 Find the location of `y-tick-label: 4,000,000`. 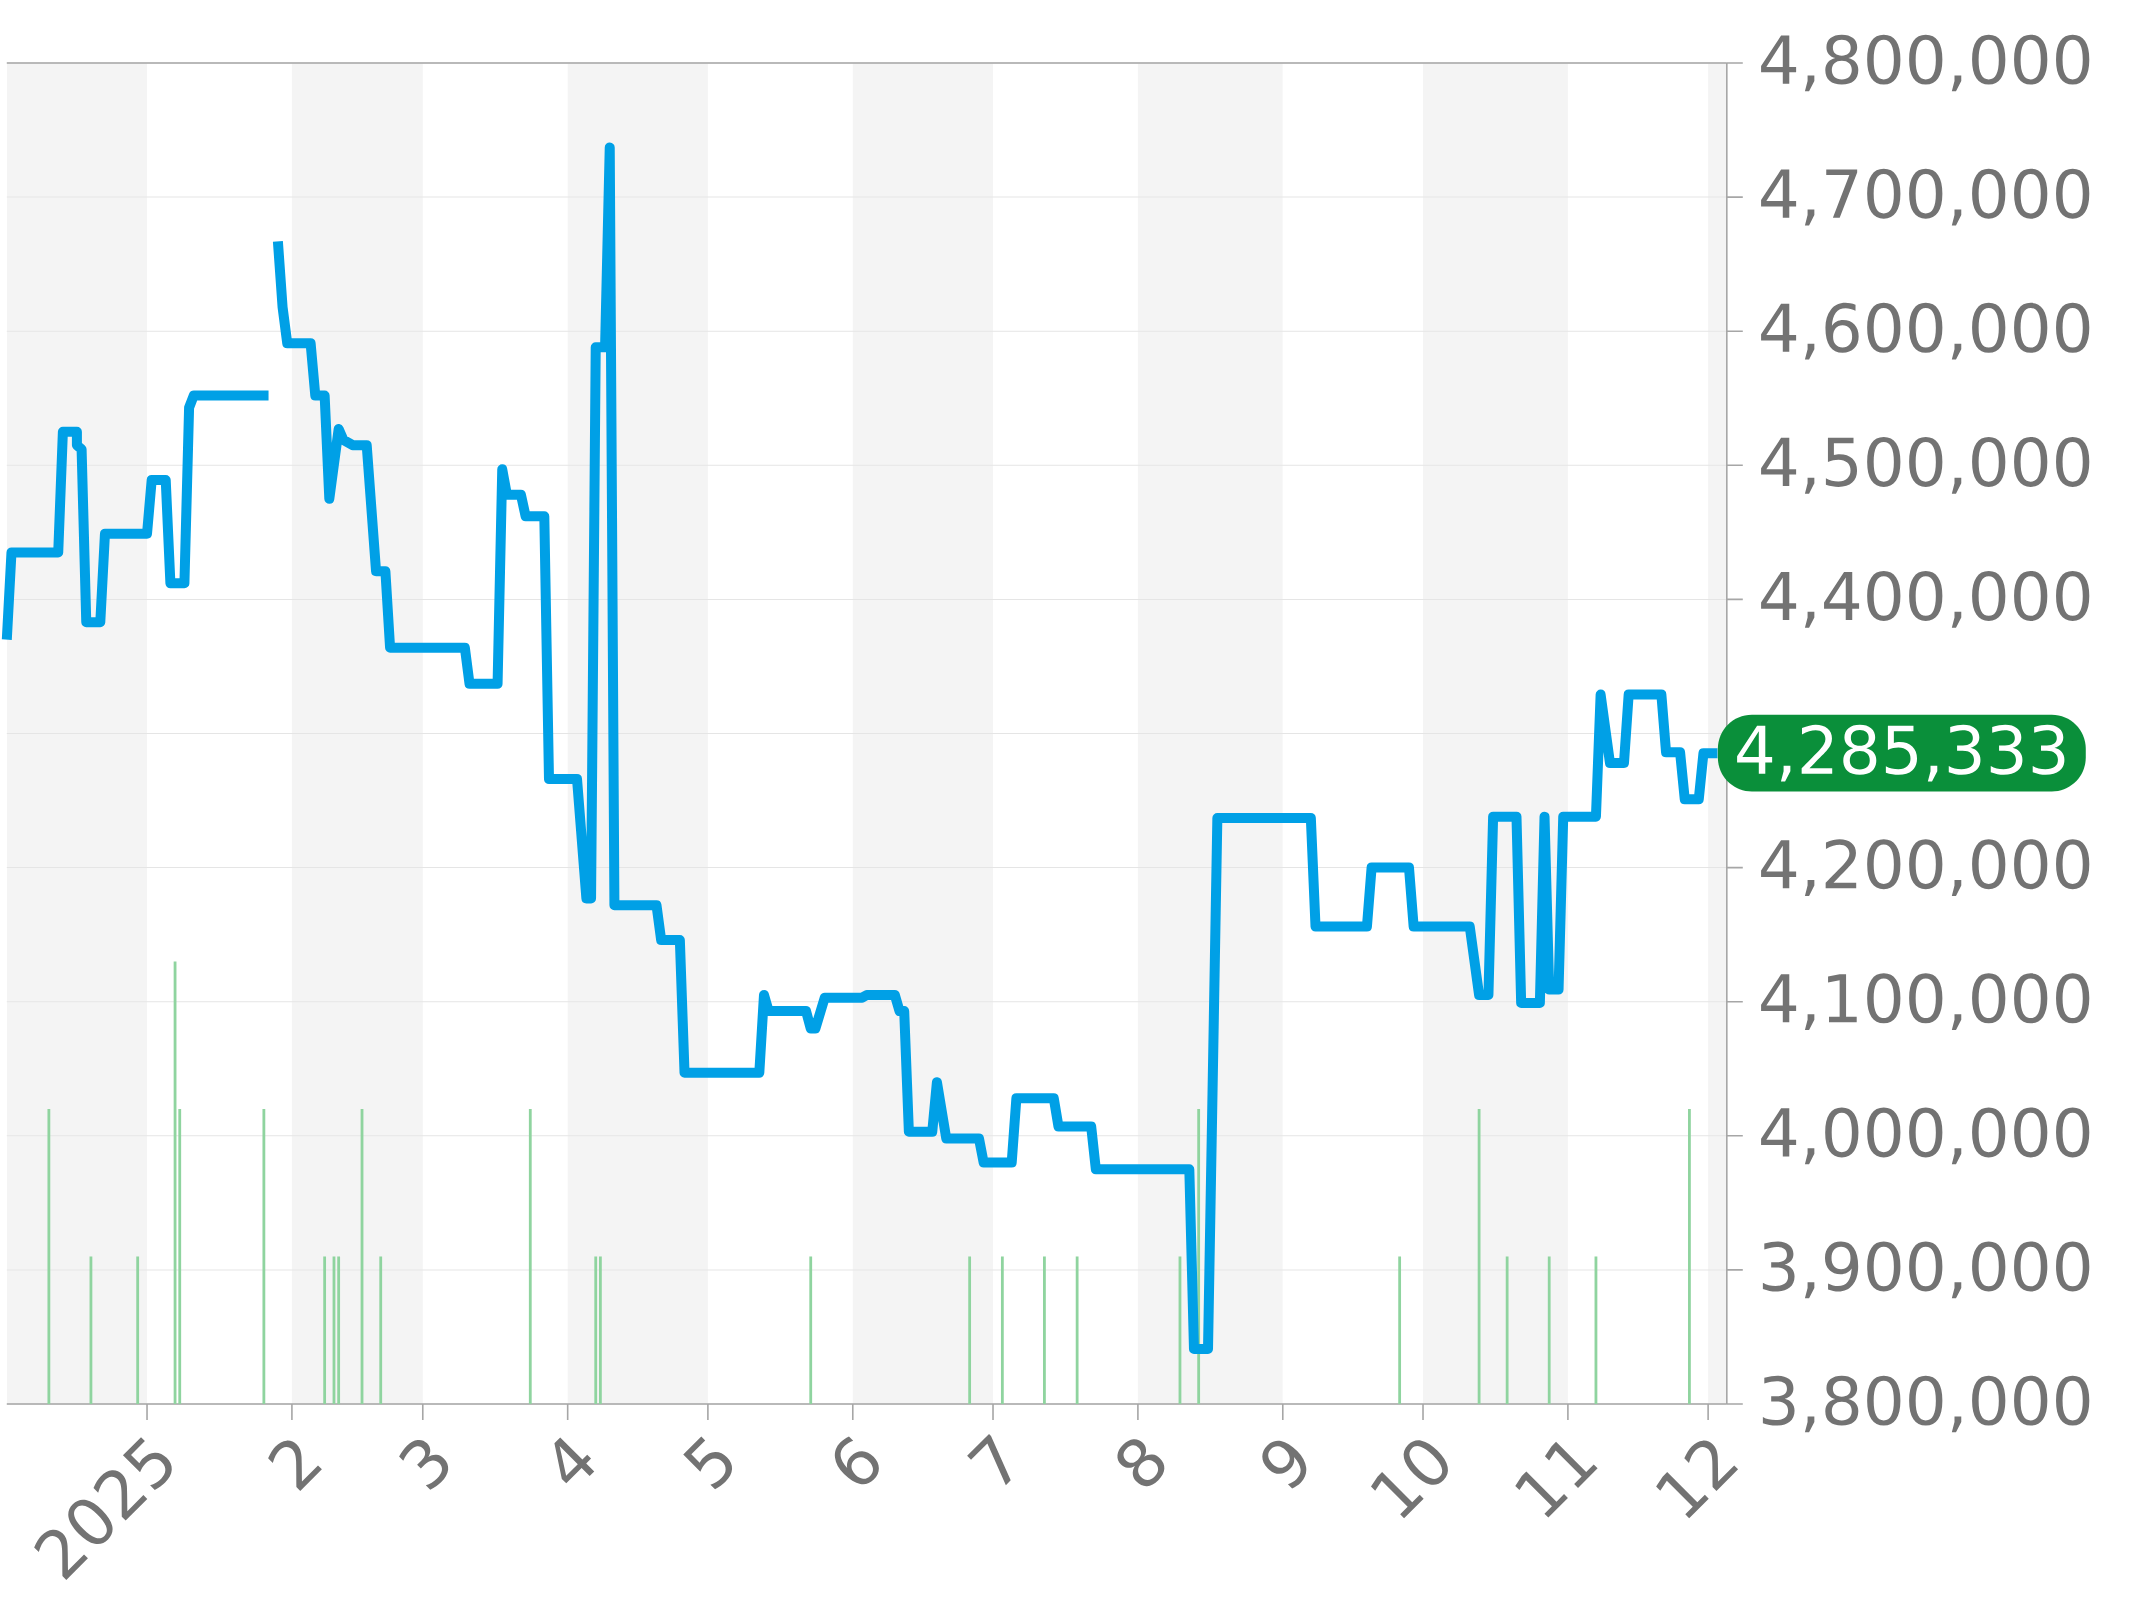

y-tick-label: 4,000,000 is located at coordinates (1925, 1136).